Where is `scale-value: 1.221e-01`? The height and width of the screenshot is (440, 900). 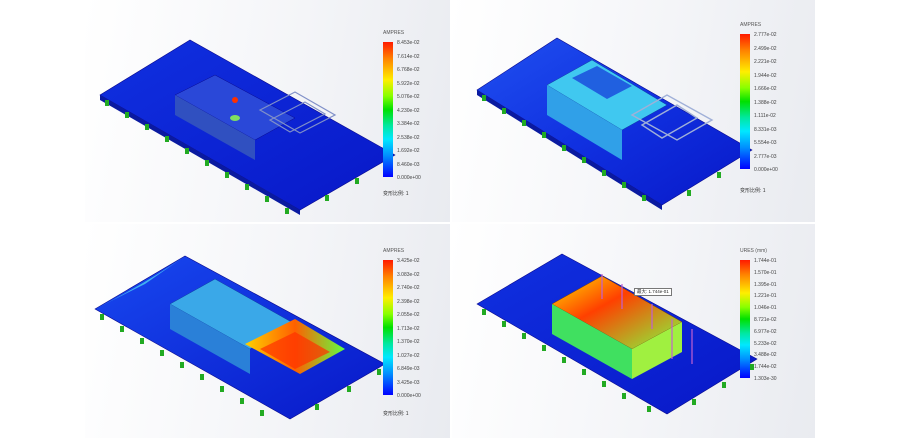 scale-value: 1.221e-01 is located at coordinates (765, 296).